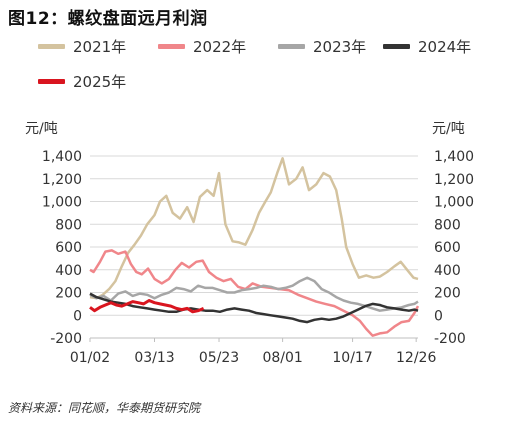 This screenshot has height=426, width=519. I want to click on y-tick-right: 600, so click(447, 248).